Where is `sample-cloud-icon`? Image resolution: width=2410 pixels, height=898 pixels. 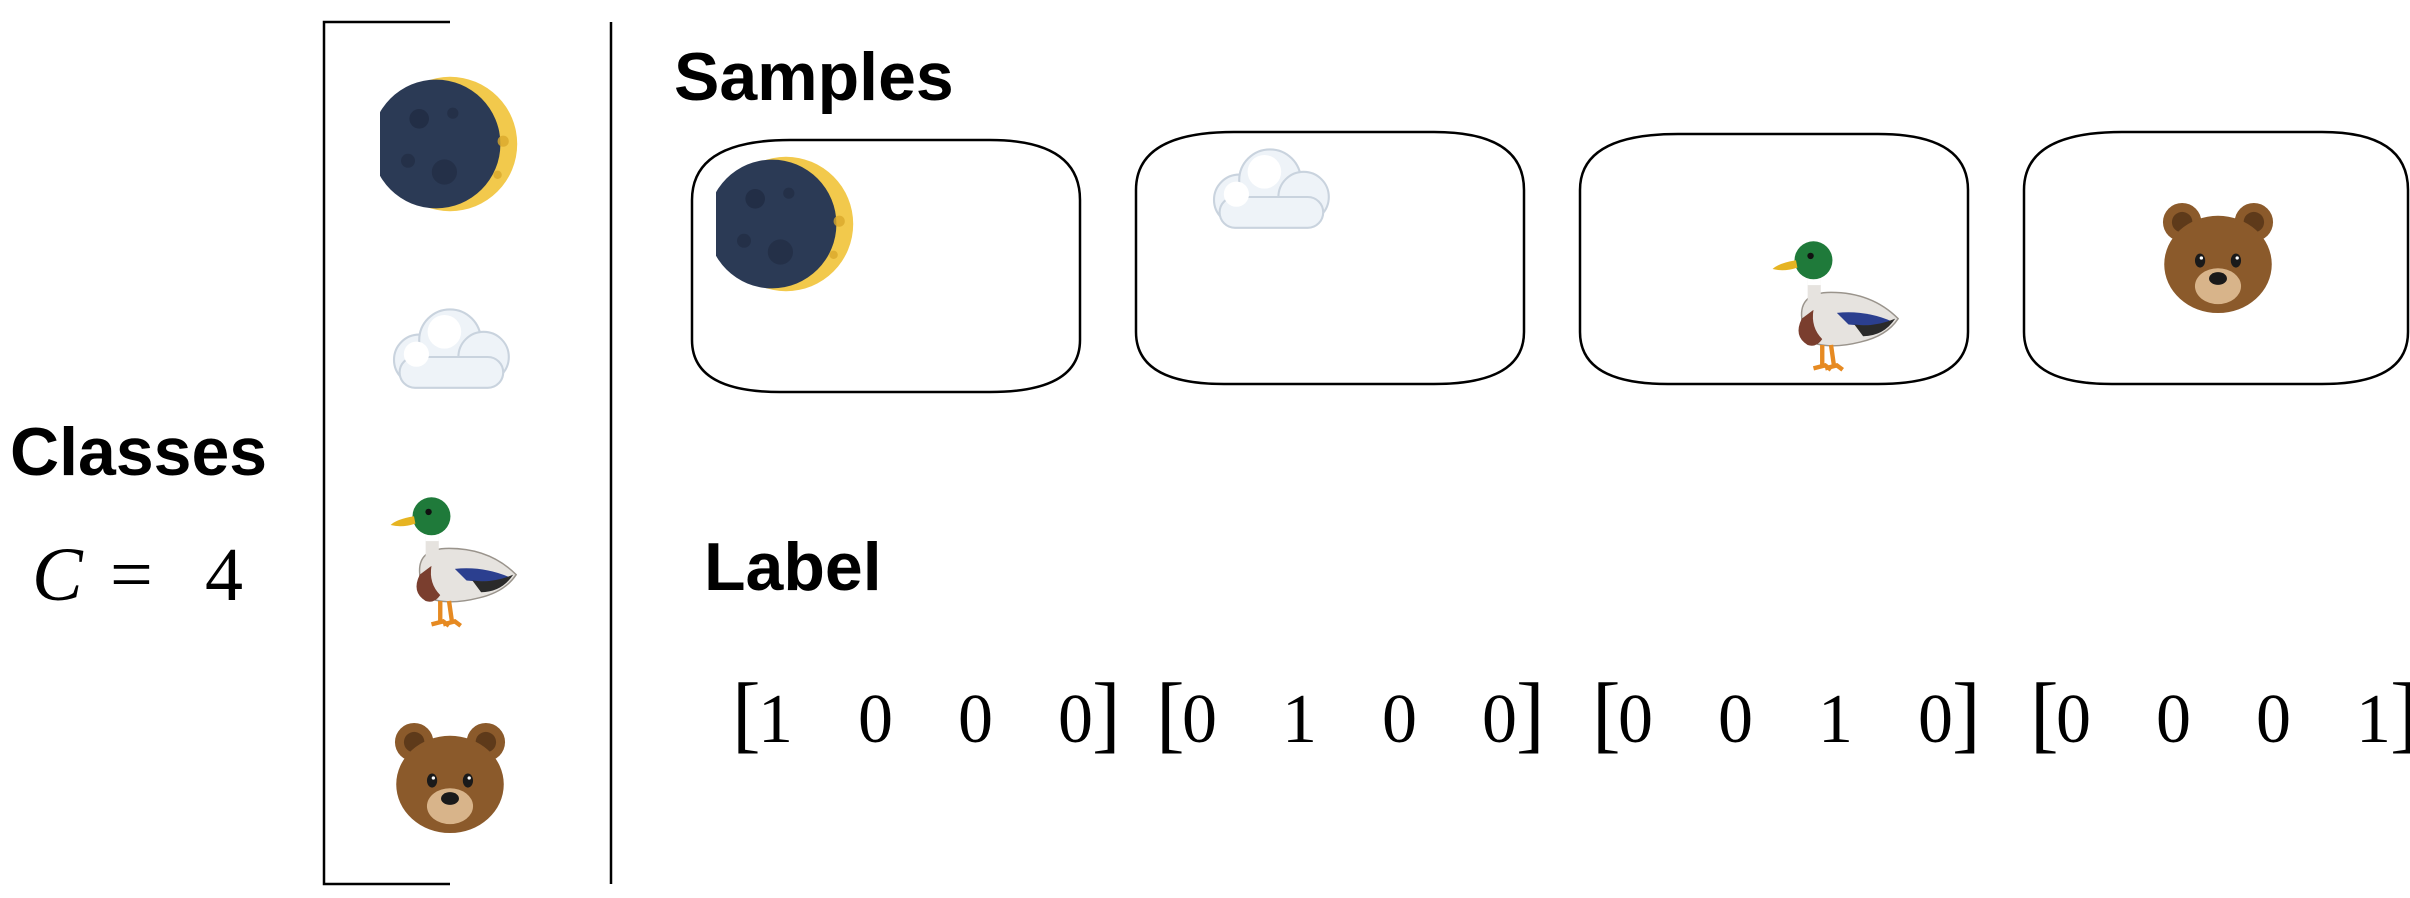
sample-cloud-icon is located at coordinates (1271, 188).